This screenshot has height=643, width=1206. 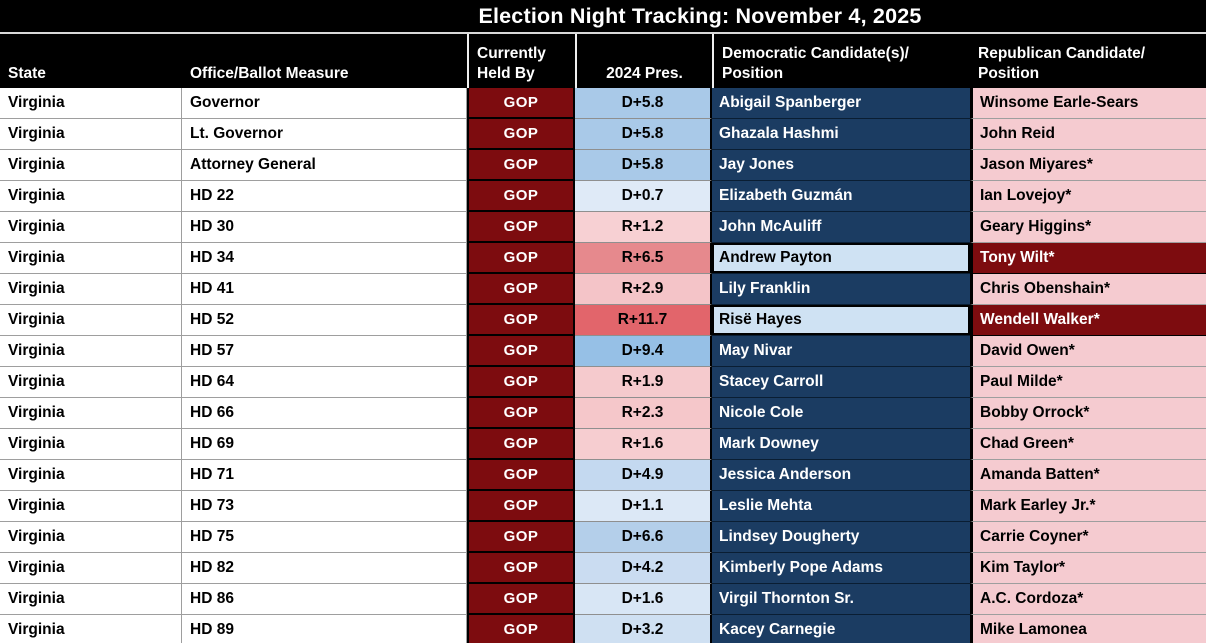 I want to click on cell-dem-candidate: Kimberly Pope Adams, so click(x=841, y=568).